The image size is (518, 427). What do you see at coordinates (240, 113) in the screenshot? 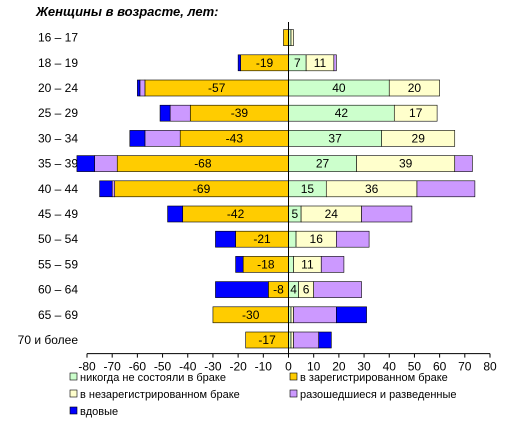
I see `data-label: -39` at bounding box center [240, 113].